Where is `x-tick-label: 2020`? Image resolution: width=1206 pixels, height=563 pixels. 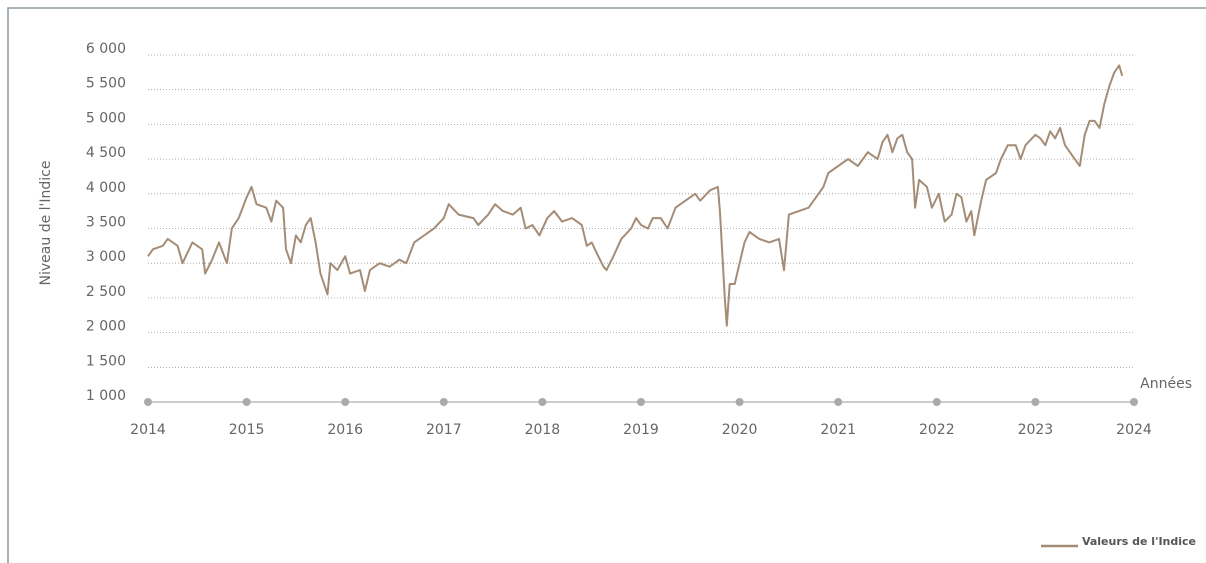
x-tick-label: 2020 is located at coordinates (740, 430).